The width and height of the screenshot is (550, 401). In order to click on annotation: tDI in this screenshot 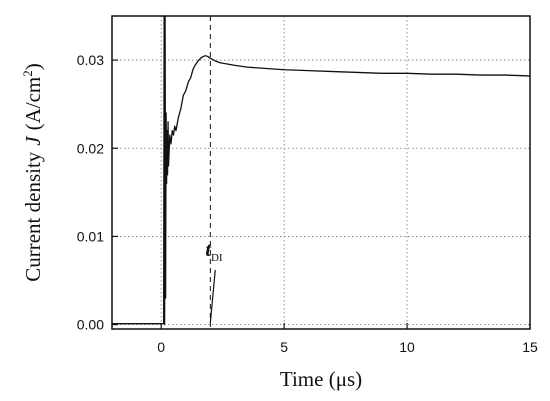, I will do `click(214, 281)`.